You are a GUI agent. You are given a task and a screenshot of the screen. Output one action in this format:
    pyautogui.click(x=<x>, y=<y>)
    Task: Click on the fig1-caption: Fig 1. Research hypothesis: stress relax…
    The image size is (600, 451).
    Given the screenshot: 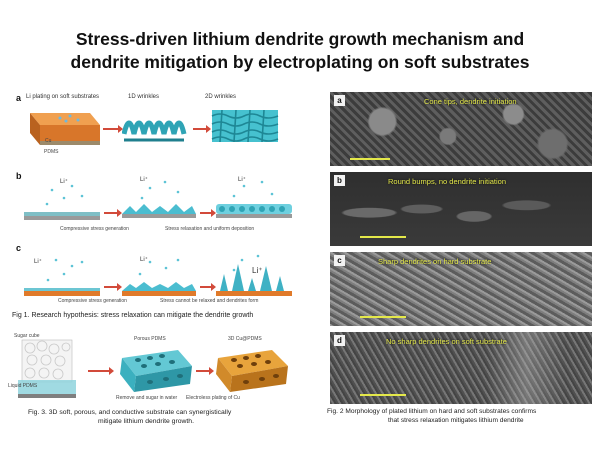 What is the action you would take?
    pyautogui.click(x=133, y=315)
    